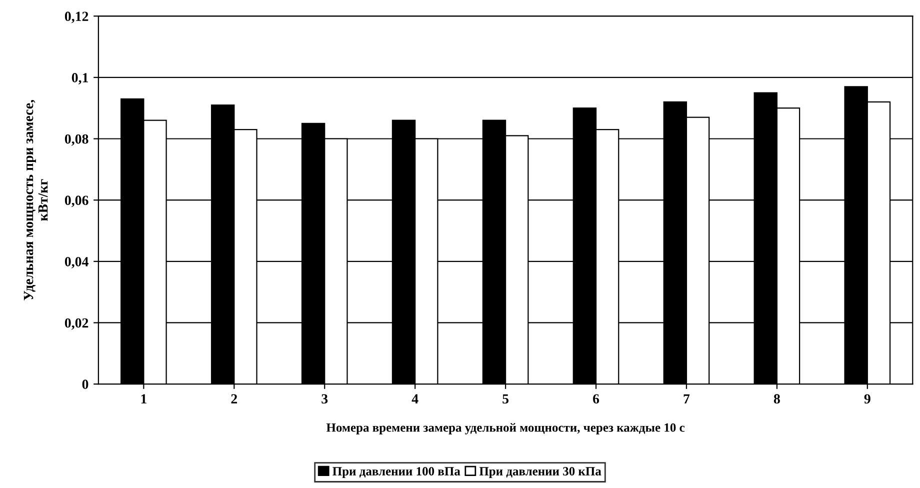  What do you see at coordinates (76, 140) in the screenshot?
I see `y-tick-label: 0,08` at bounding box center [76, 140].